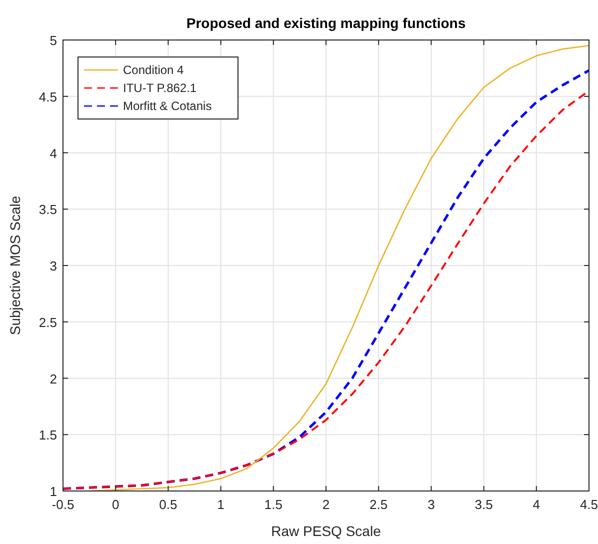 This screenshot has width=598, height=544. Describe the element at coordinates (47, 96) in the screenshot. I see `y-tick-label: 4.5` at that location.